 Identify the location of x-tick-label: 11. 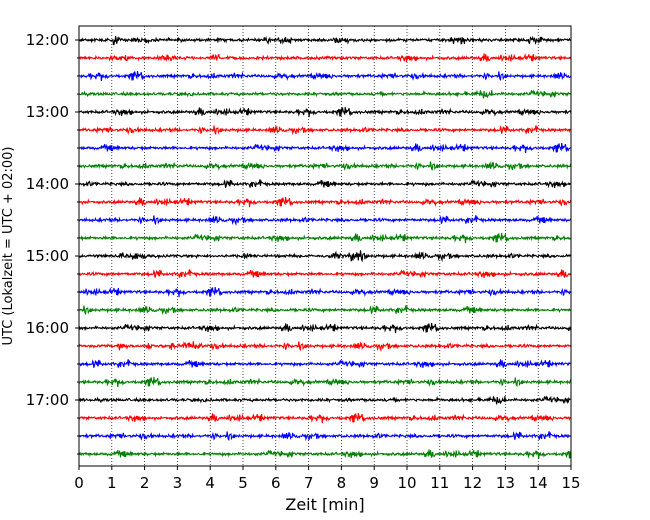
(439, 483).